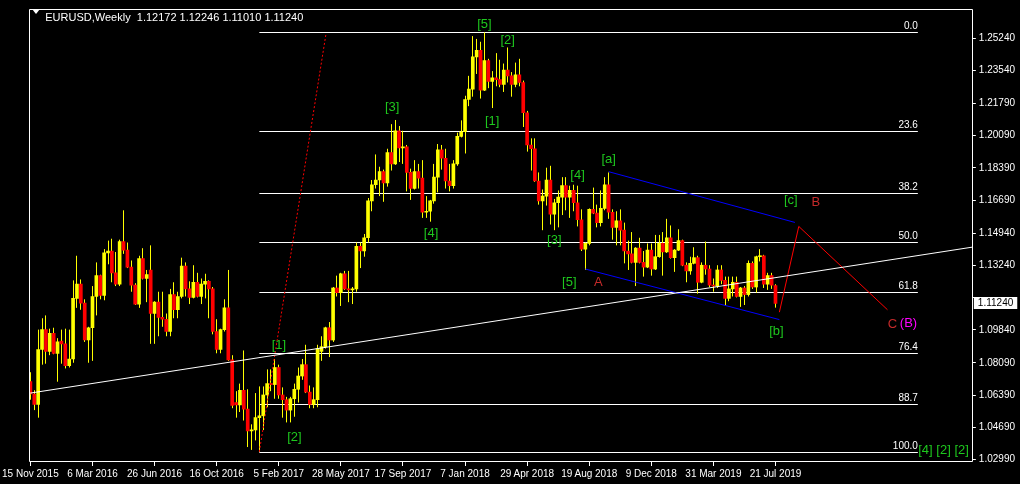 The image size is (1020, 484). I want to click on y-tick-label: 1.09840, so click(997, 329).